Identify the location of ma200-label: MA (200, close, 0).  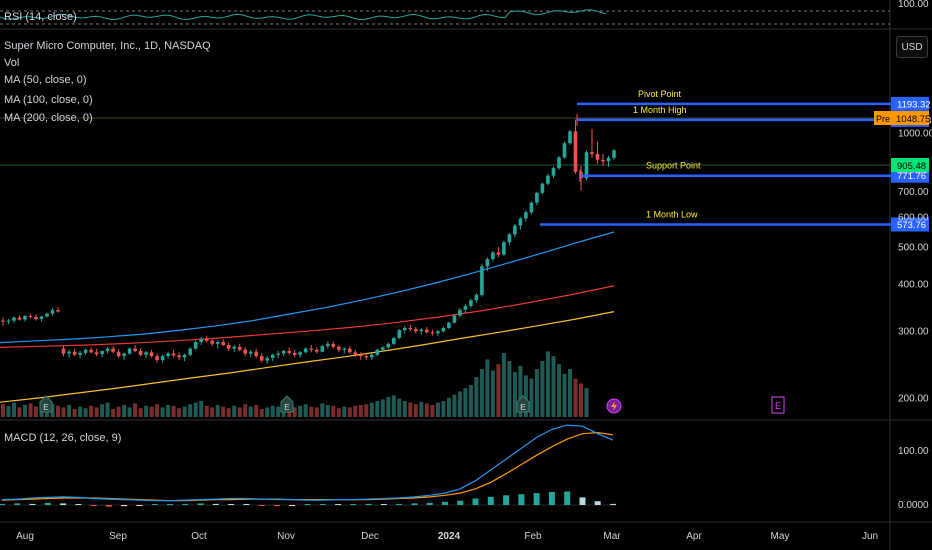
(48, 118).